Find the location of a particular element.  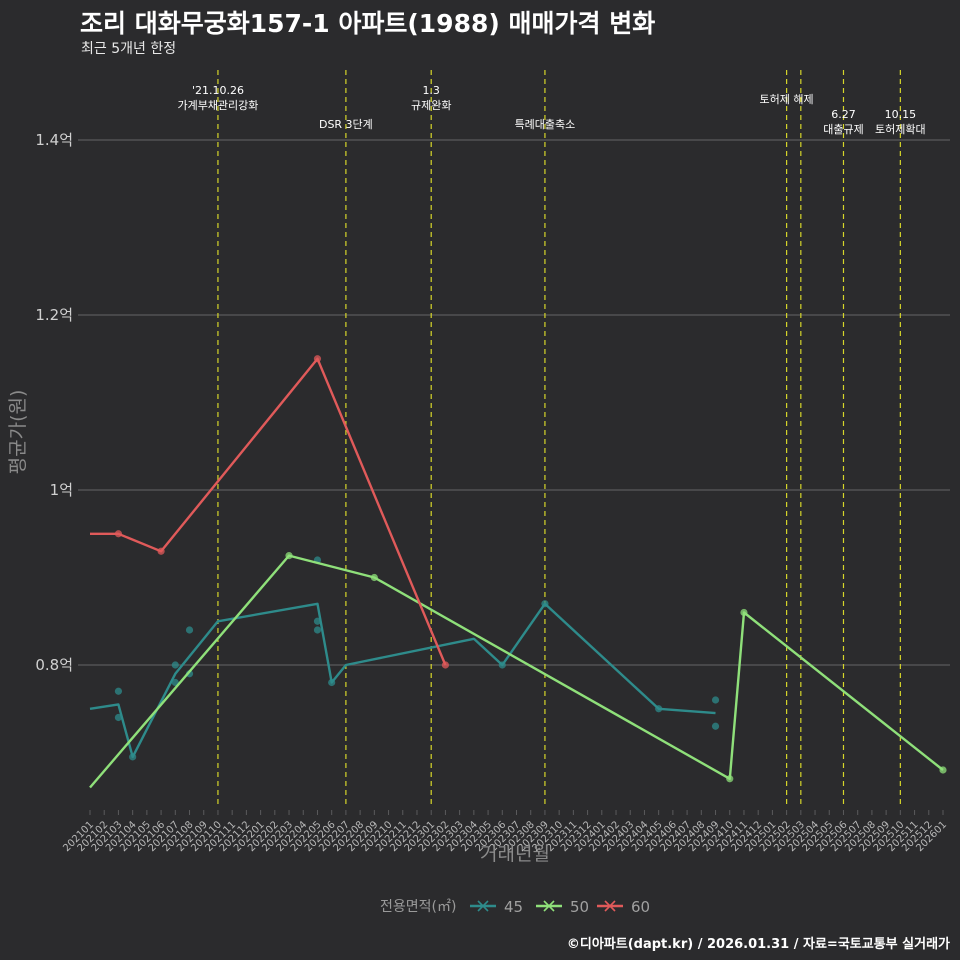

y-tick-label: 0.8억 is located at coordinates (54, 665).